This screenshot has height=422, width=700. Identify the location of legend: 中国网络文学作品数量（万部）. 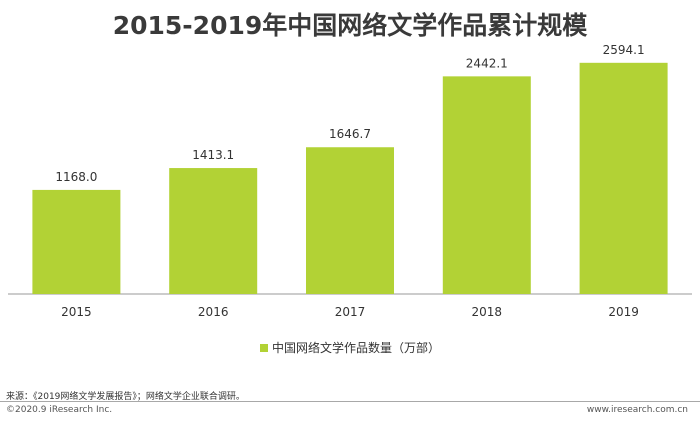
(350, 347).